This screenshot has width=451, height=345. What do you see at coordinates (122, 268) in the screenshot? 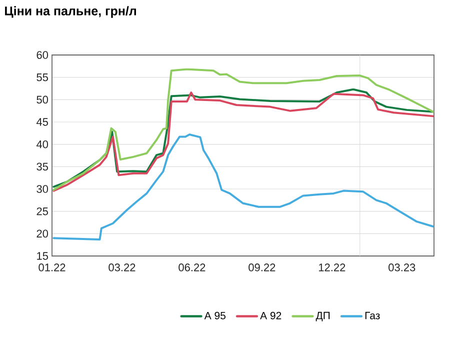
I see `x-tick-label: 03.22` at bounding box center [122, 268].